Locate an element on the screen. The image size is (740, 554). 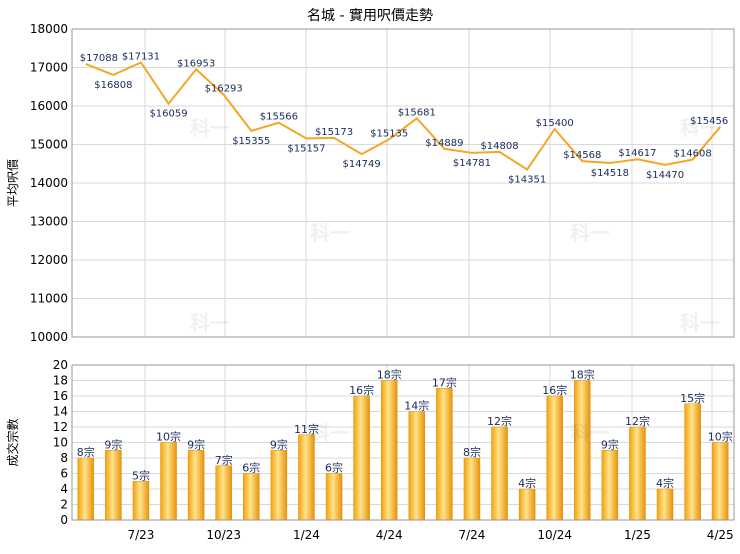
y-tick-label: 6 is located at coordinates (64, 474).